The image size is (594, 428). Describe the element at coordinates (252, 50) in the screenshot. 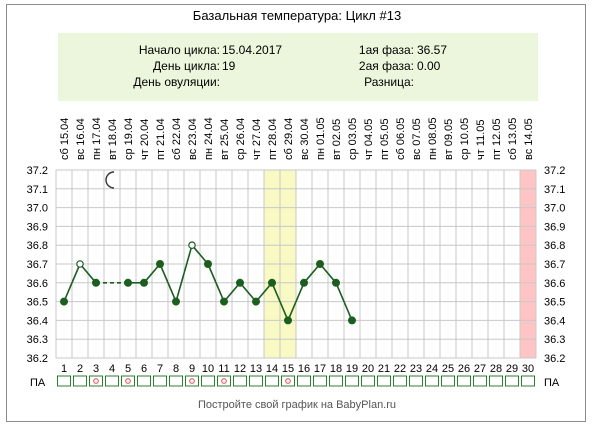

I see `cycle-start-value: 15.04.2017` at that location.